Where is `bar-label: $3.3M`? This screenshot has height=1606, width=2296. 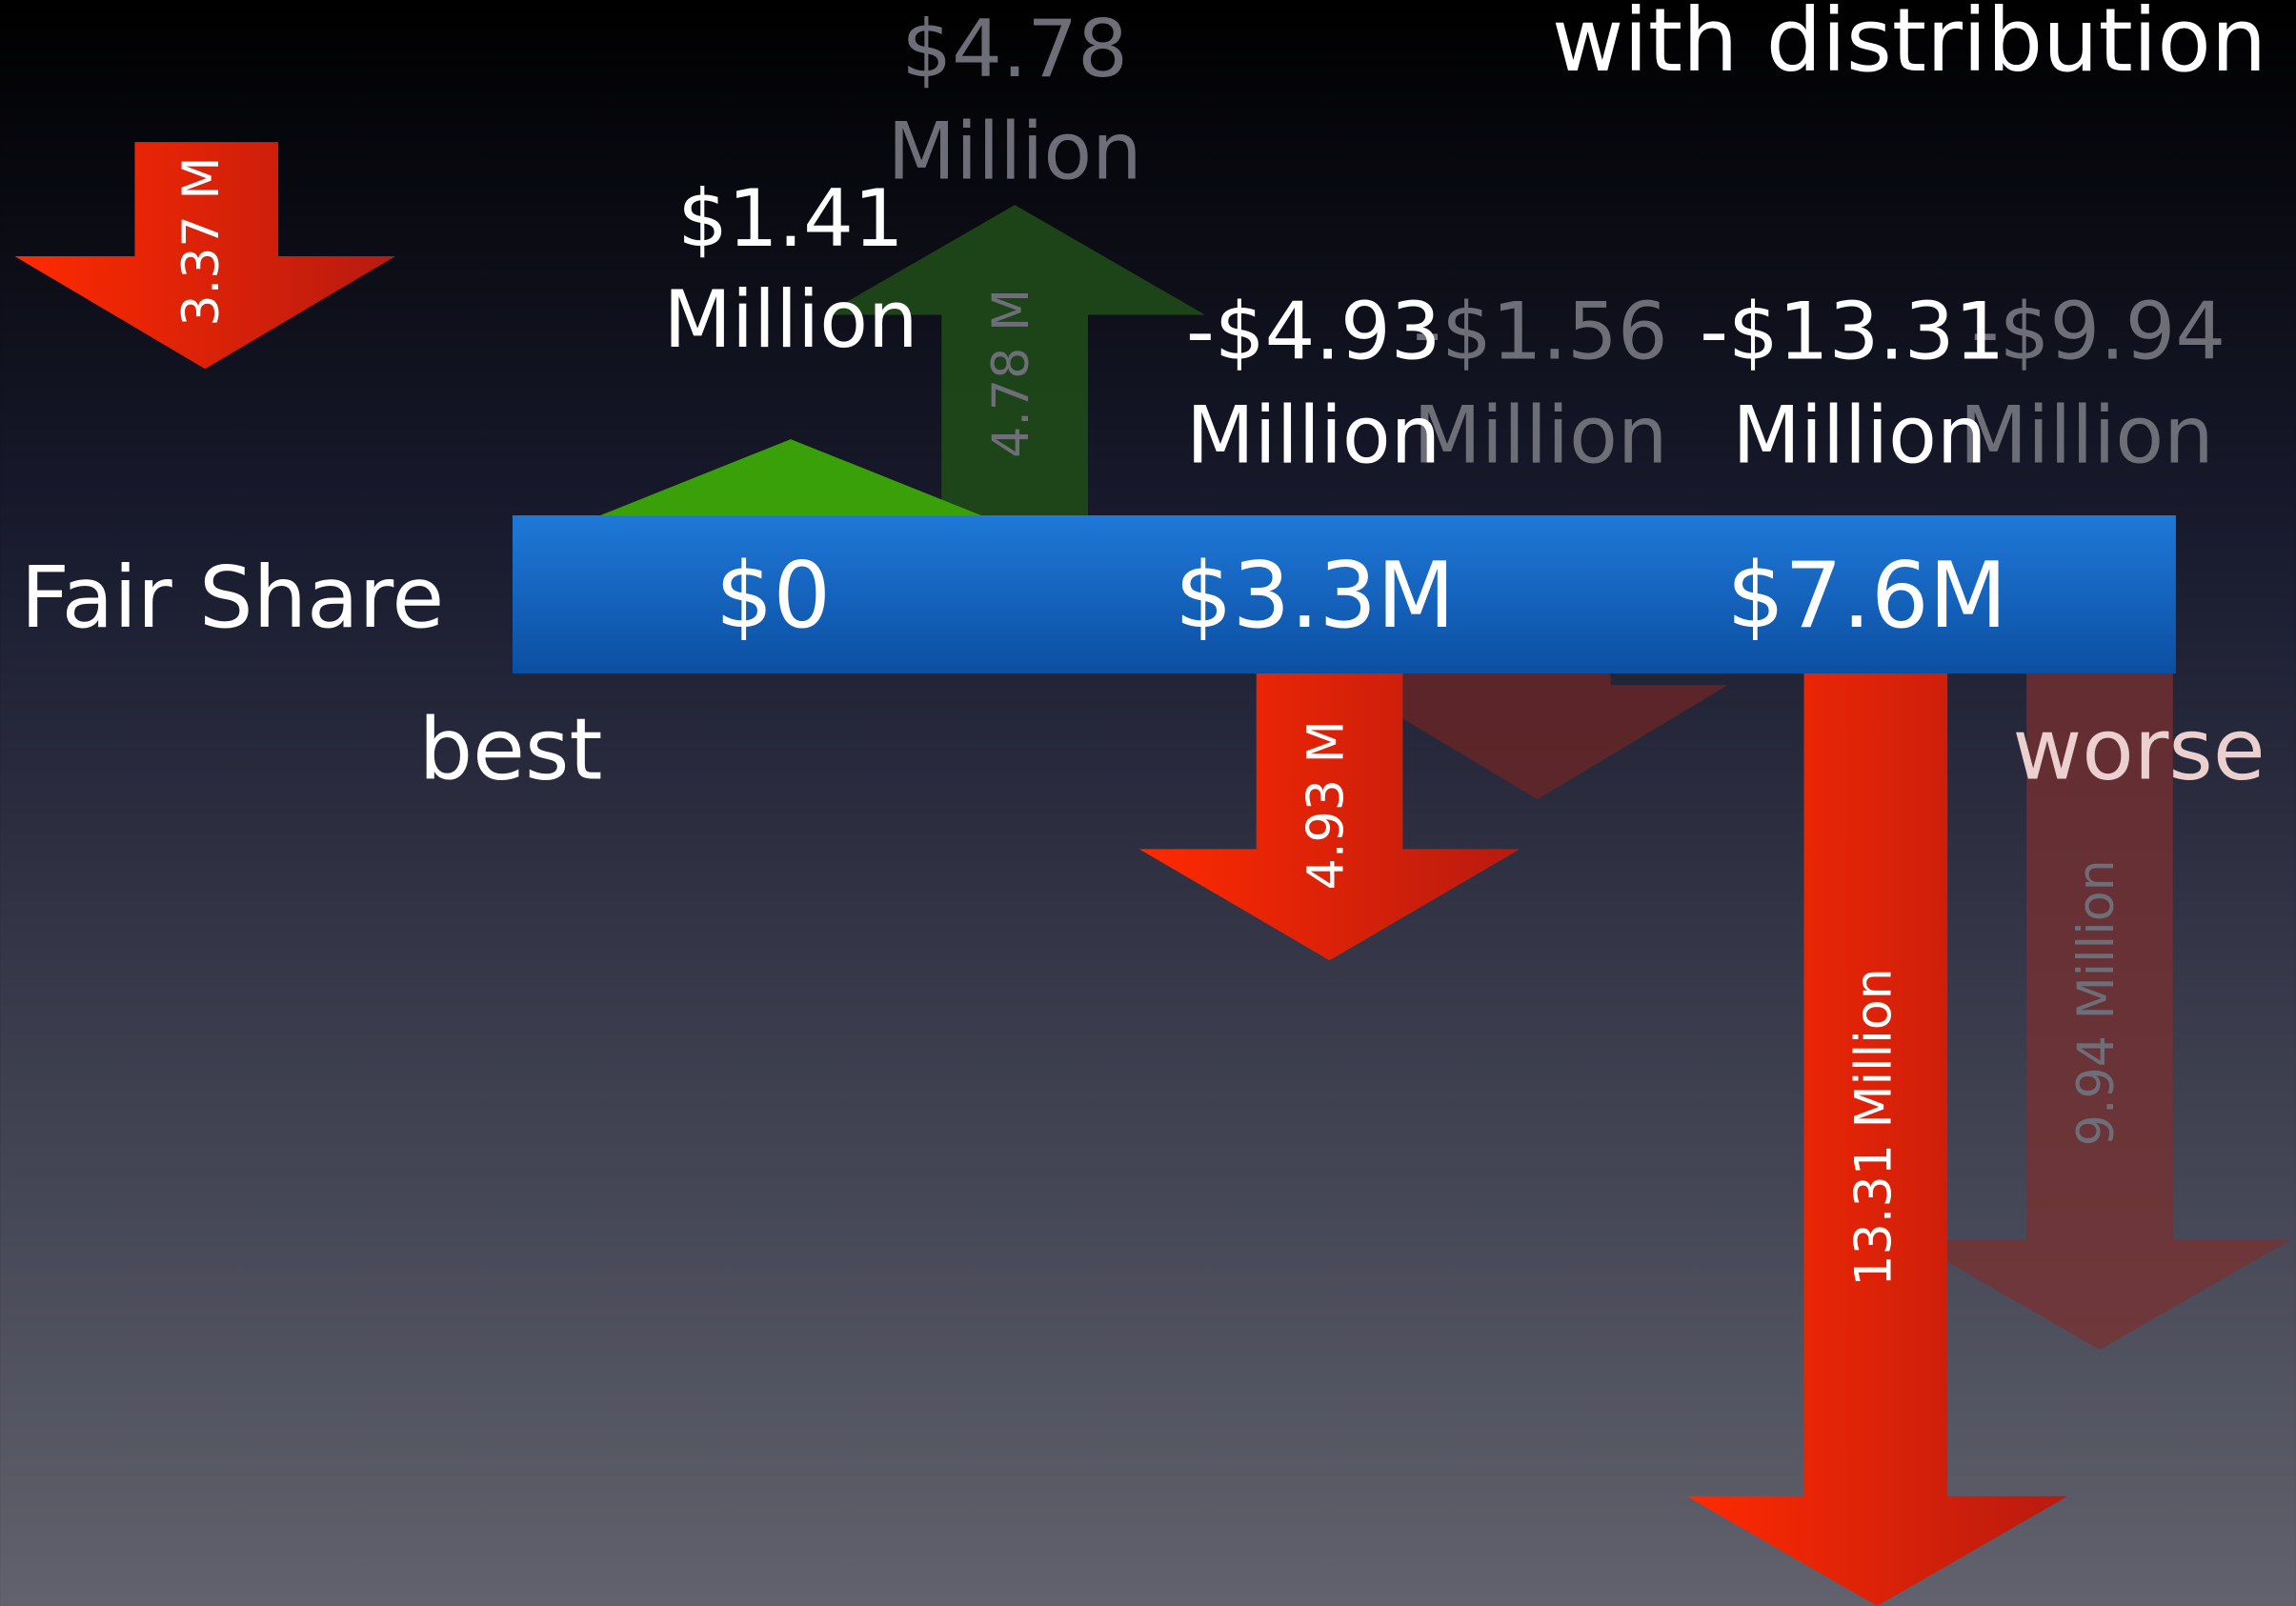
bar-label: $3.3M is located at coordinates (1315, 596).